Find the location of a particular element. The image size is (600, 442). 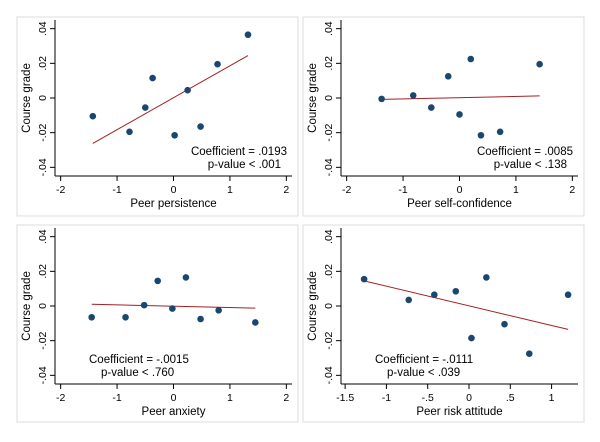

x-tick-label: .5 is located at coordinates (510, 398).